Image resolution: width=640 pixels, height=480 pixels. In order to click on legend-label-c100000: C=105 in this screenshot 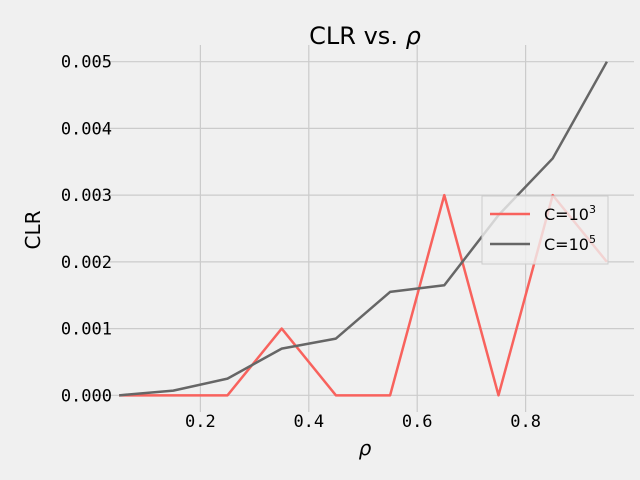, I will do `click(570, 243)`.